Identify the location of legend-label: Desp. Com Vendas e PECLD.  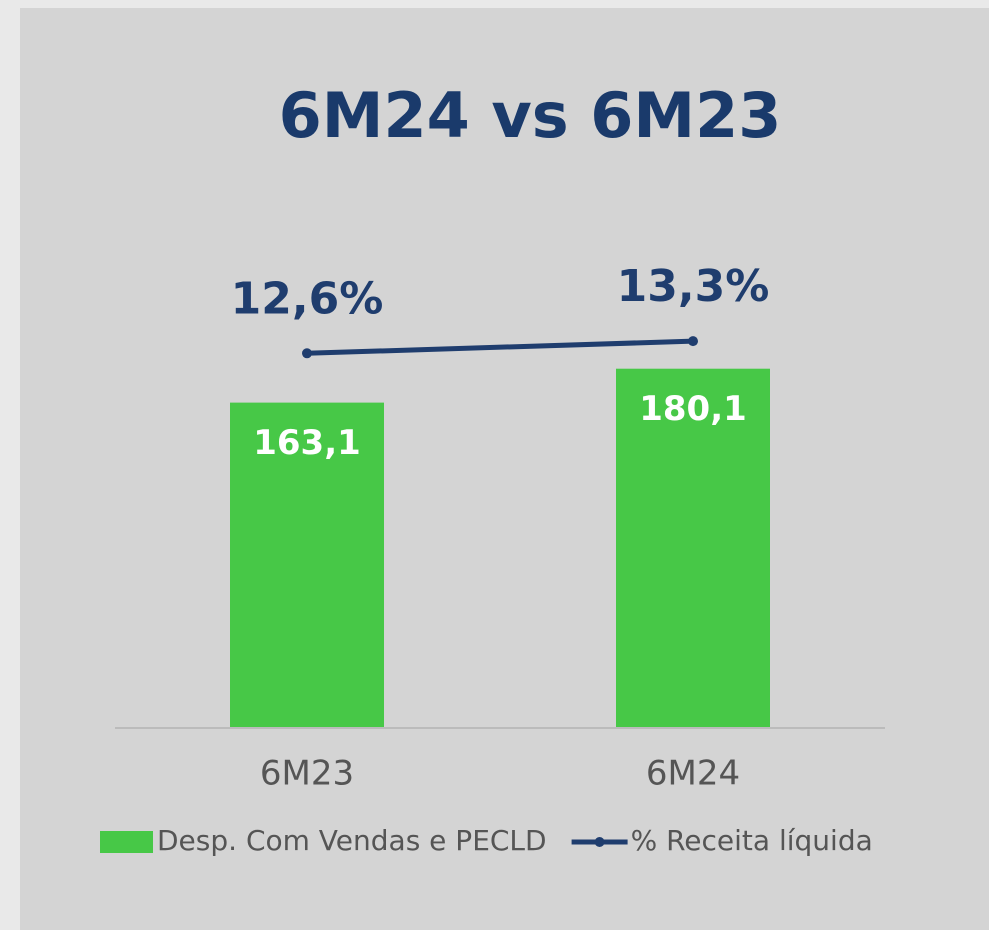
(352, 840).